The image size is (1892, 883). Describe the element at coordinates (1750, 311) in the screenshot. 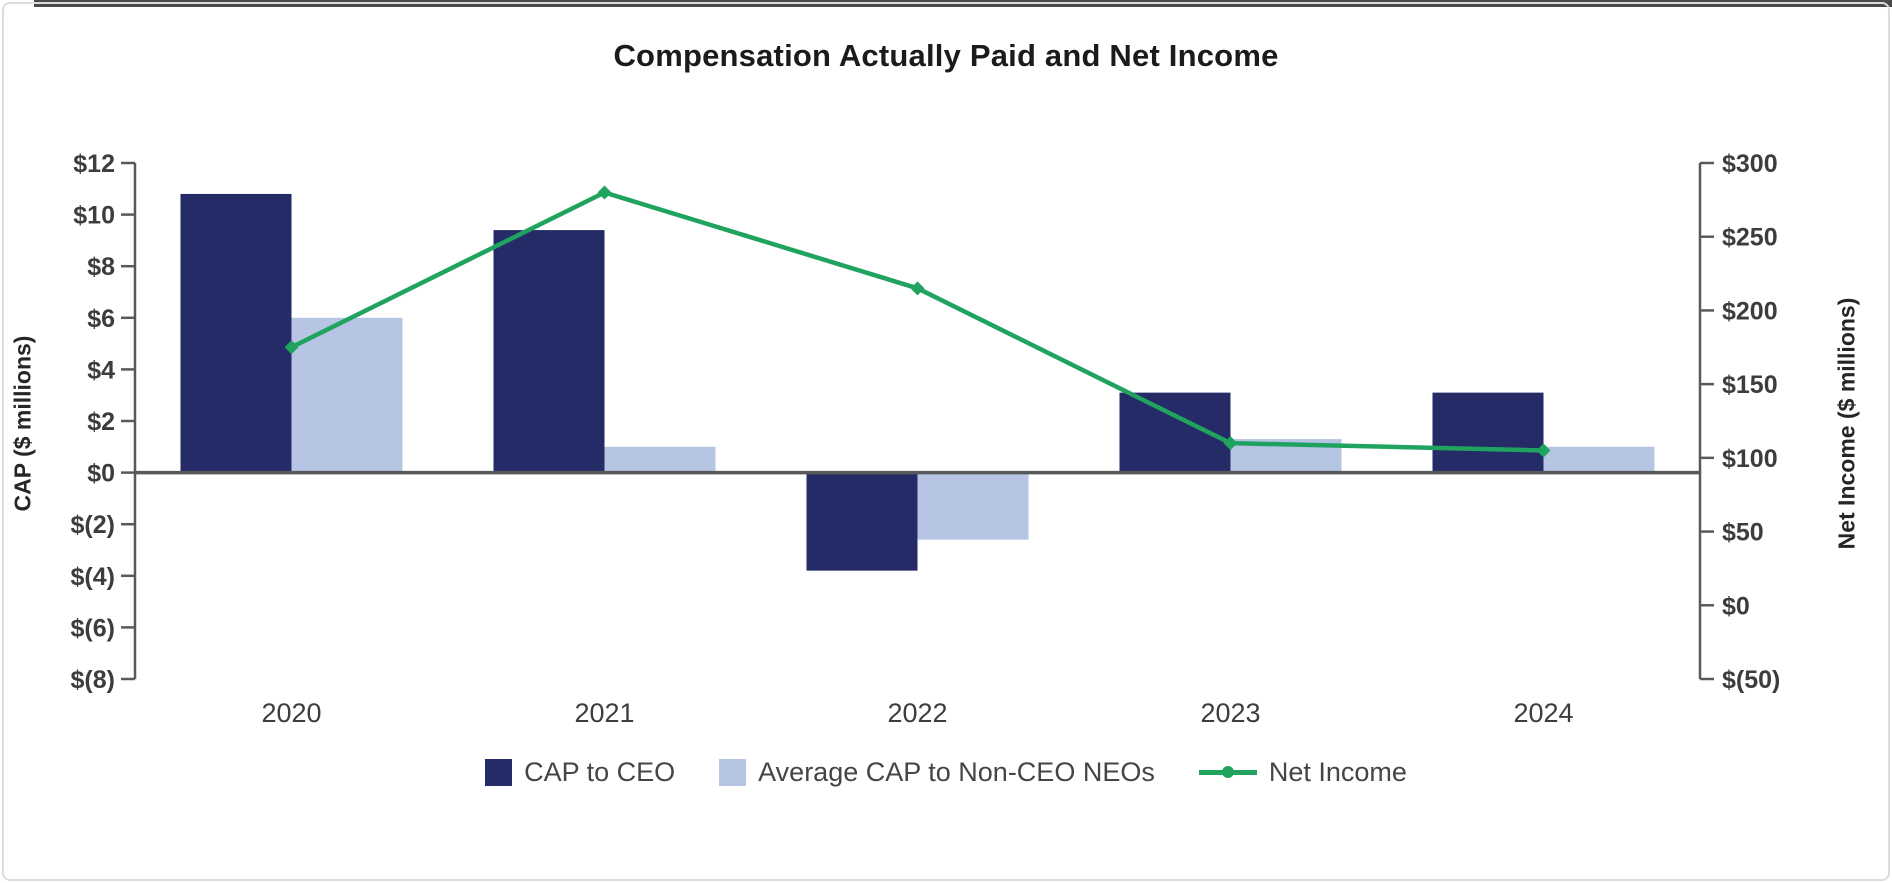

I see `right-tick-label-200: $200` at that location.